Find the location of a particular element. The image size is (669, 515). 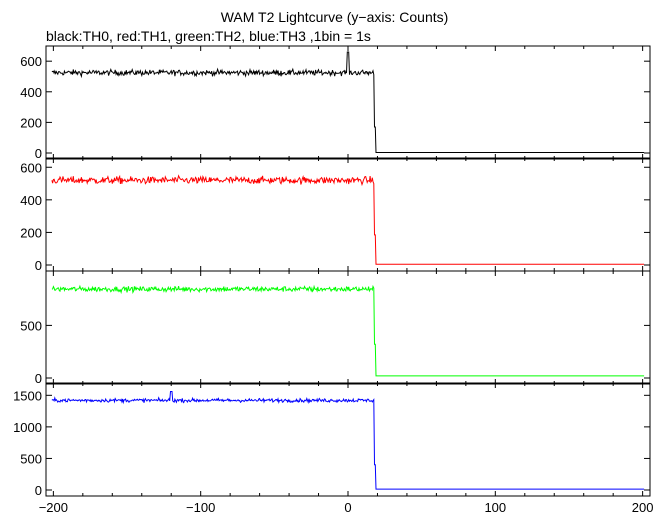

x-tick-label: −200 is located at coordinates (53, 507).